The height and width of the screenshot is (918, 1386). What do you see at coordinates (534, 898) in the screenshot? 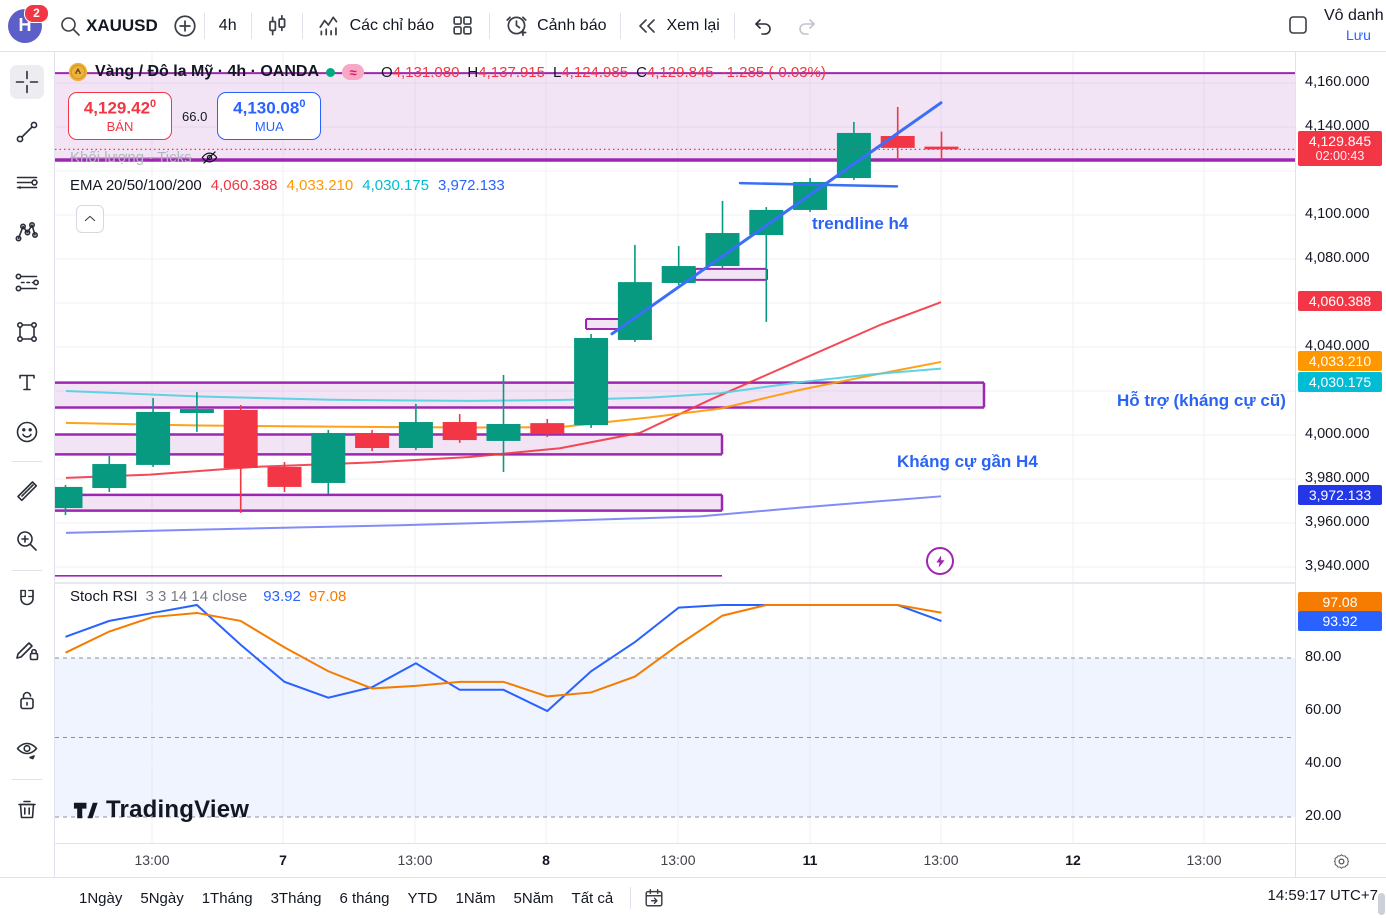
I see `range-button-5năm: 5Năm` at bounding box center [534, 898].